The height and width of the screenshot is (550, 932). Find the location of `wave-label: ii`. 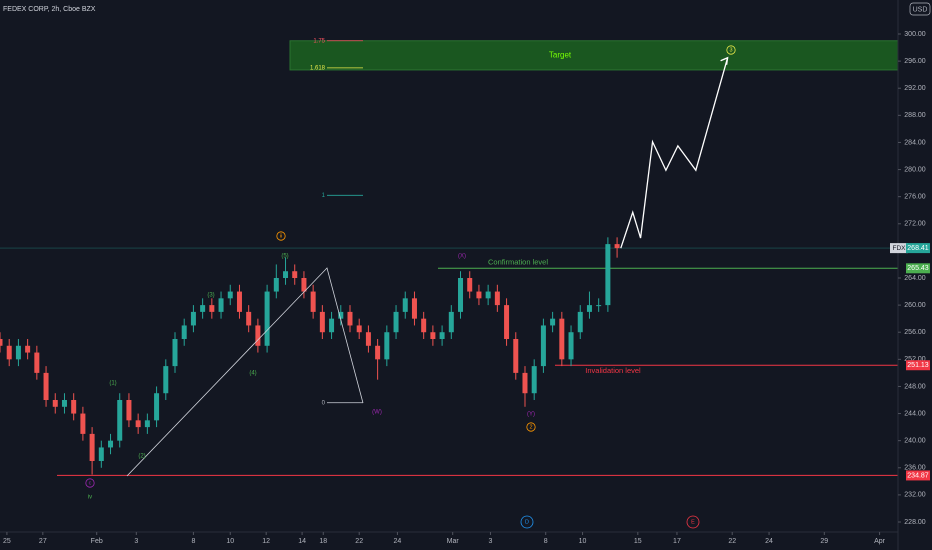

wave-label: ii is located at coordinates (281, 236).